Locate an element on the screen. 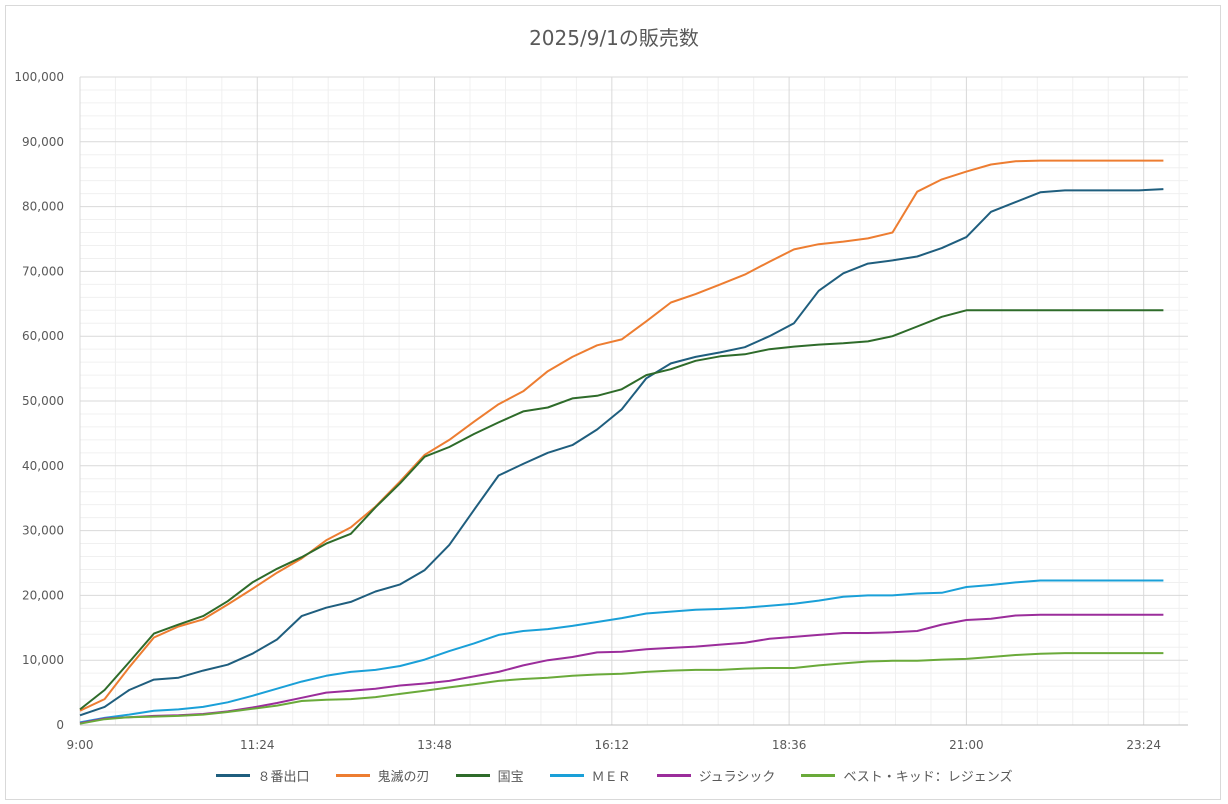 This screenshot has width=1228, height=804. chart-title: 2025/9/1の販売数 is located at coordinates (614, 38).